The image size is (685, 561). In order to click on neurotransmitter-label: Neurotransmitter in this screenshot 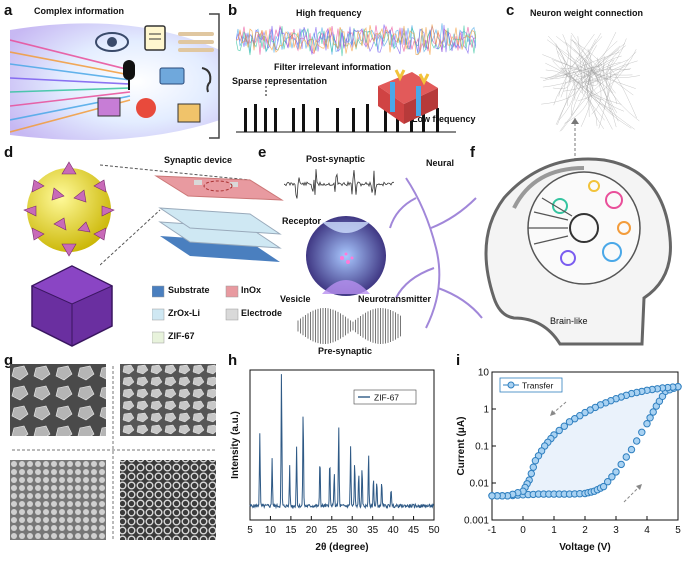, I will do `click(395, 299)`.